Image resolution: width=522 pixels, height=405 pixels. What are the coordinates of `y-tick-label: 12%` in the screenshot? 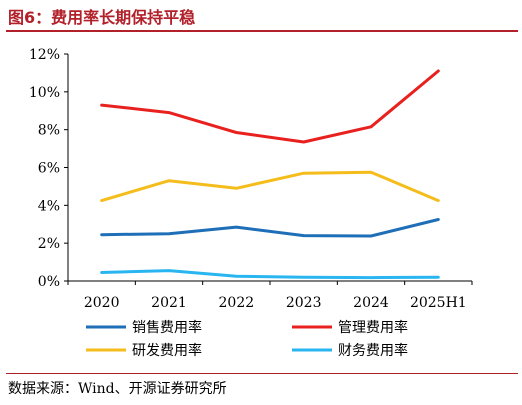 It's located at (44, 55).